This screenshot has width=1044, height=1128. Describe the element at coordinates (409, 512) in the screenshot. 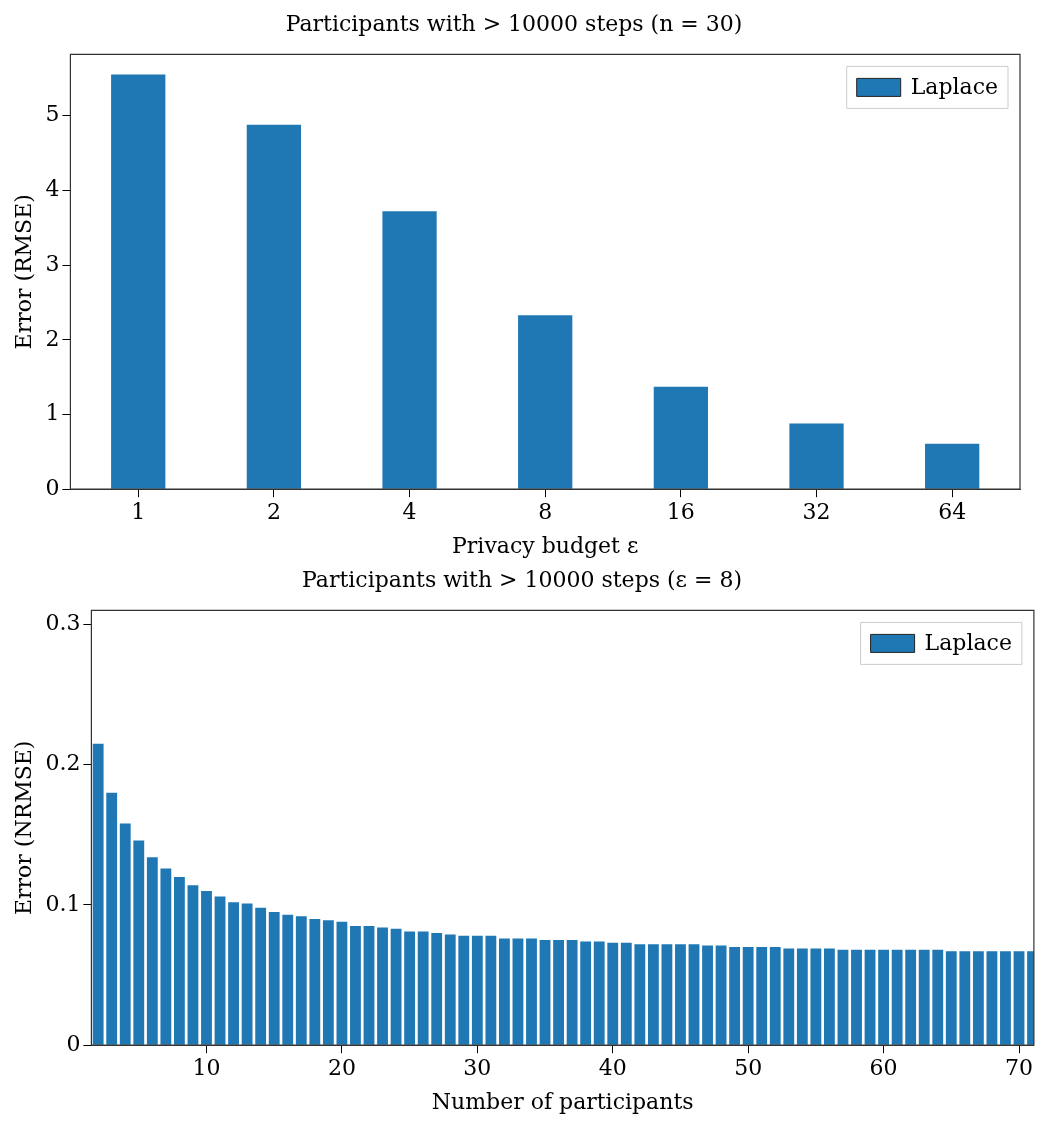

I see `x-tick-label: 4` at that location.